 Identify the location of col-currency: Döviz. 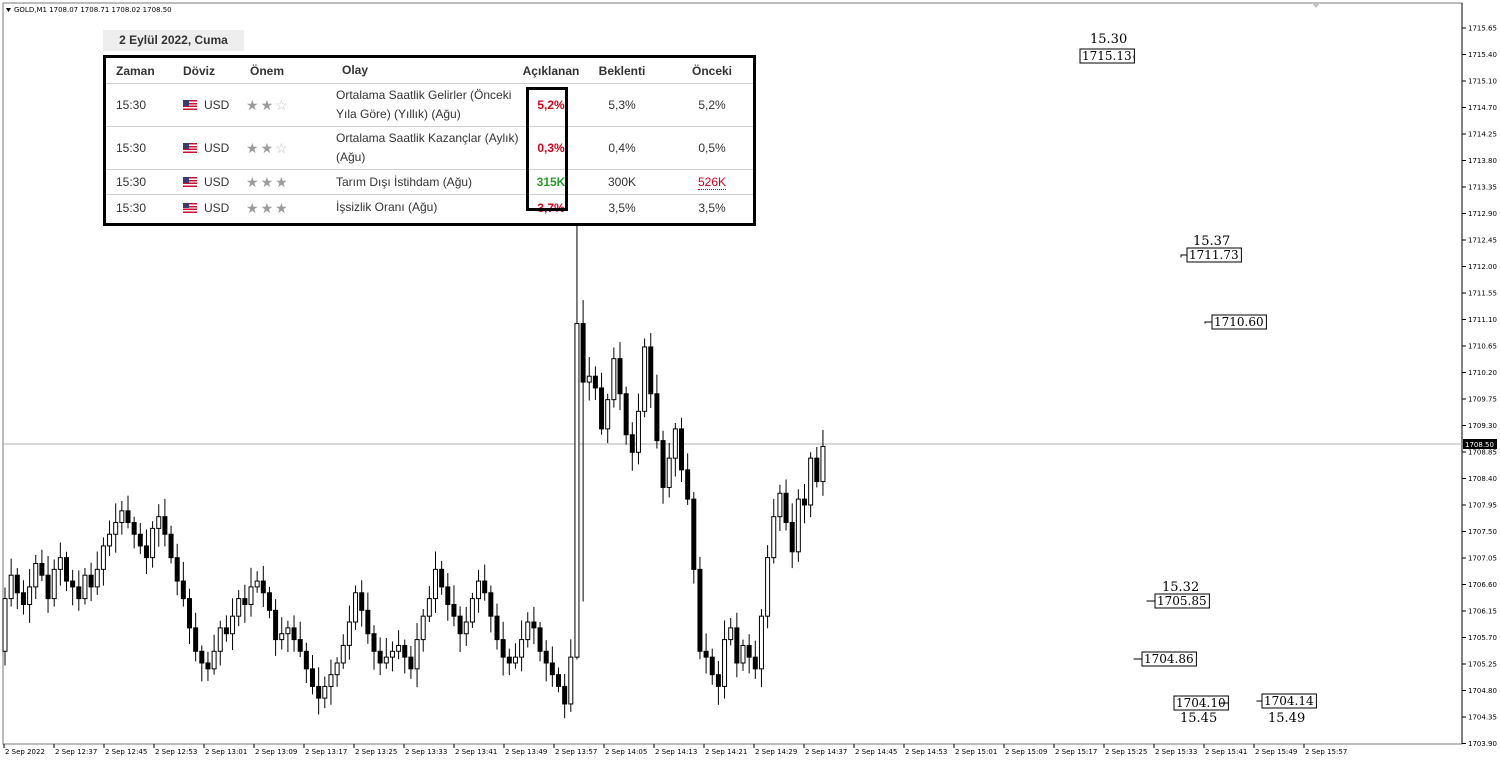
(199, 70).